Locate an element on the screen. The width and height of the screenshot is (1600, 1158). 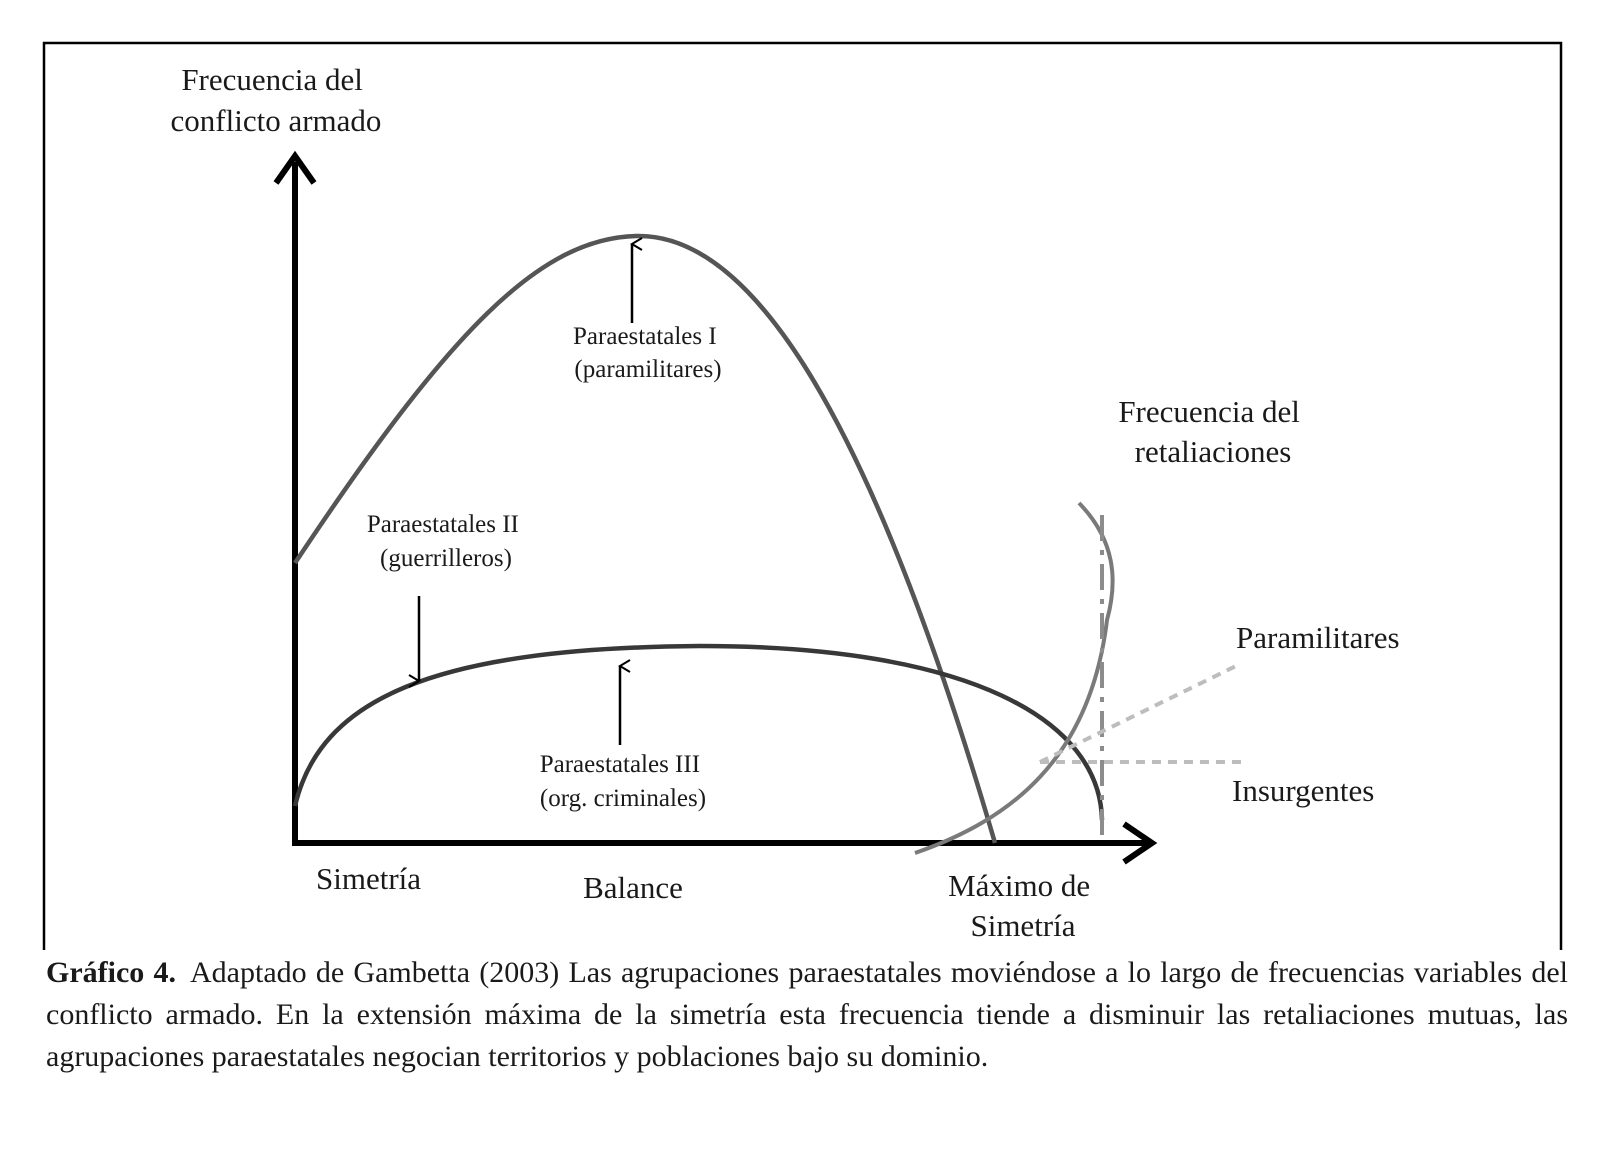
caption-label: Gráfico 4. is located at coordinates (111, 972).